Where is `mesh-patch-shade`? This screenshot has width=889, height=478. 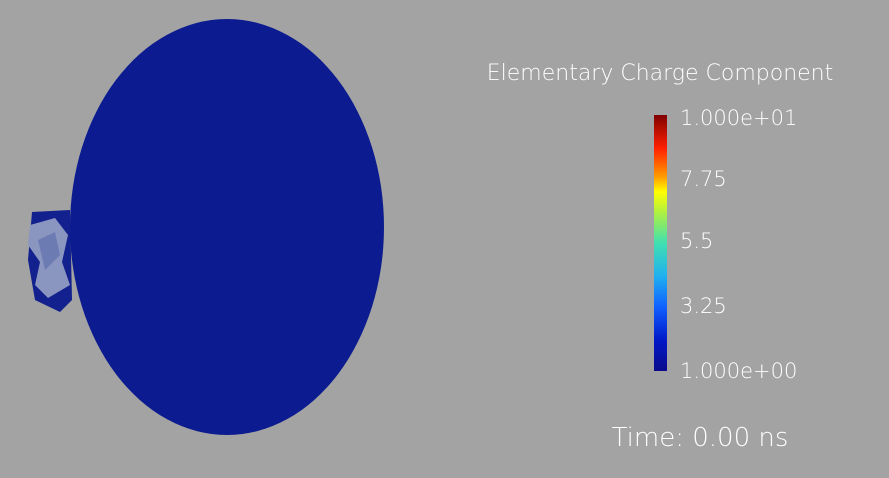 mesh-patch-shade is located at coordinates (49, 251).